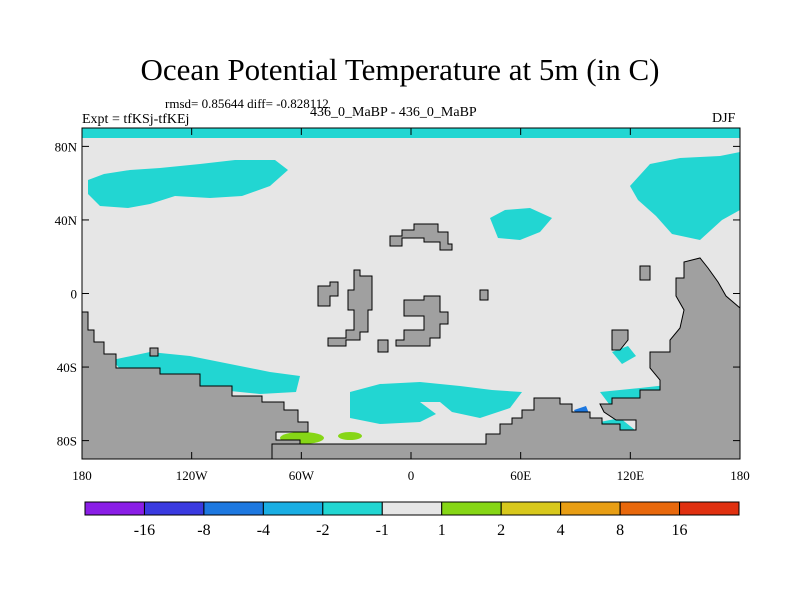 This screenshot has width=800, height=600. What do you see at coordinates (322, 530) in the screenshot?
I see `colorbar-label: -2` at bounding box center [322, 530].